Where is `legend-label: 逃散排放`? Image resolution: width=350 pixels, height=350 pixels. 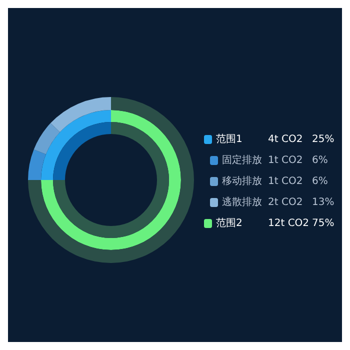 legend-label: 逃散排放 is located at coordinates (242, 202).